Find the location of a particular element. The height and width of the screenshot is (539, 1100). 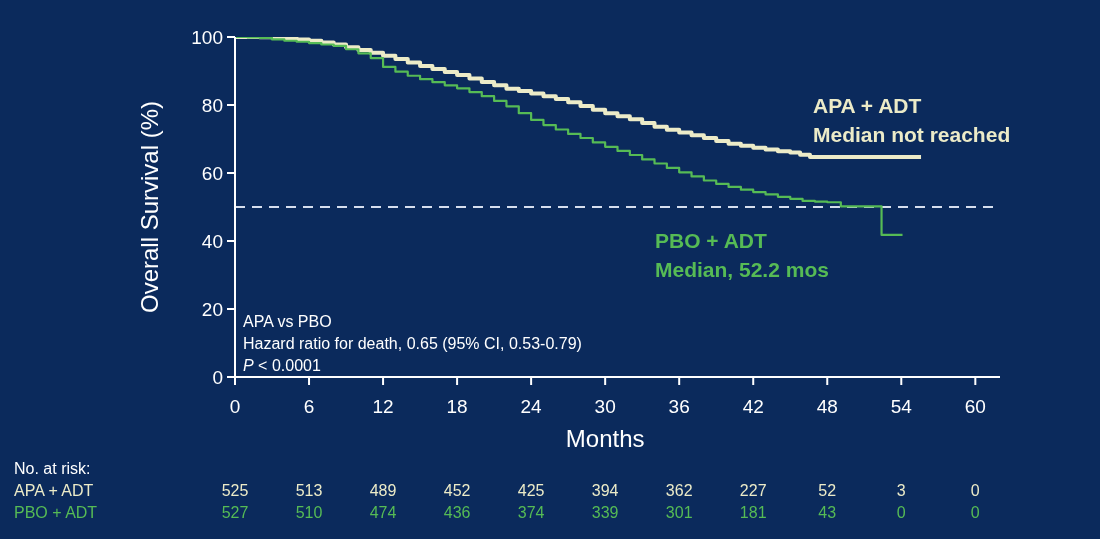

x-tick-label: 36 is located at coordinates (679, 407).